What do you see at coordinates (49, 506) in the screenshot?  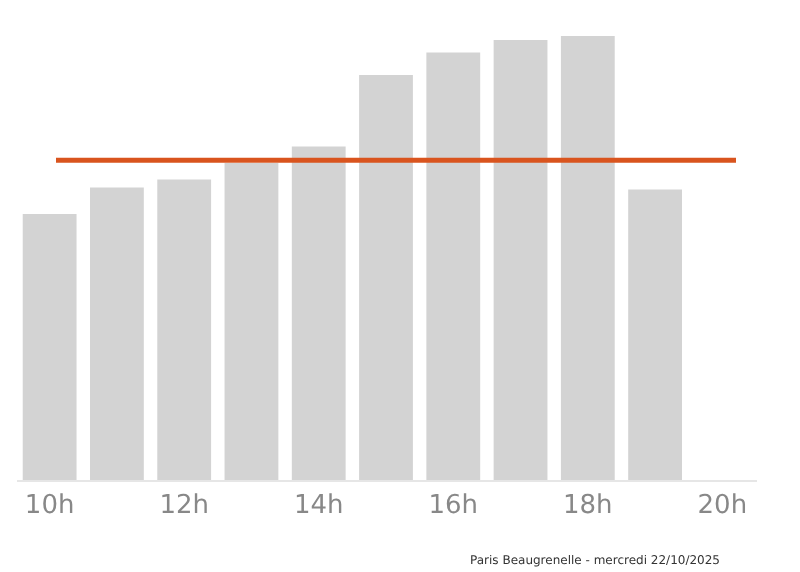 I see `x-tick-label: 10h` at bounding box center [49, 506].